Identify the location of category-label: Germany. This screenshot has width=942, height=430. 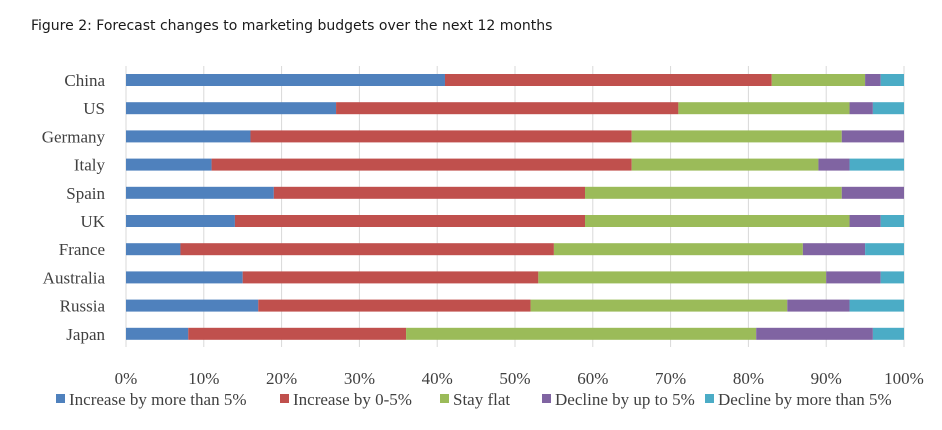
(74, 136).